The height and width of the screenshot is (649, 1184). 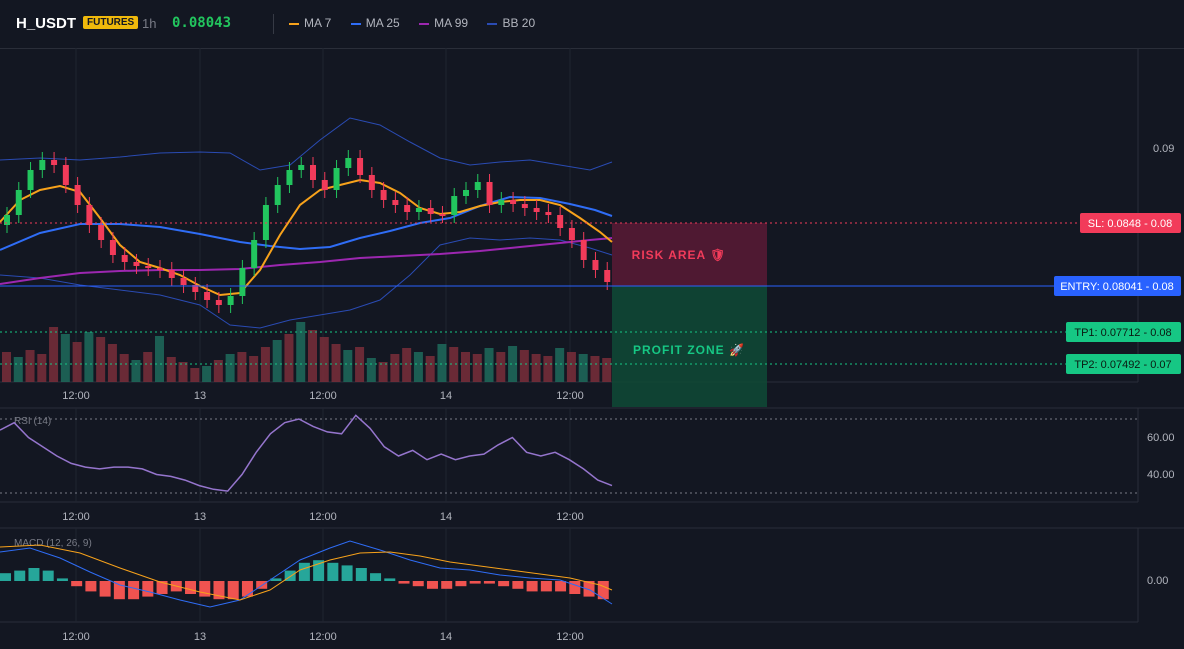 What do you see at coordinates (53, 543) in the screenshot?
I see `macd-label: MACD (12, 26, 9)` at bounding box center [53, 543].